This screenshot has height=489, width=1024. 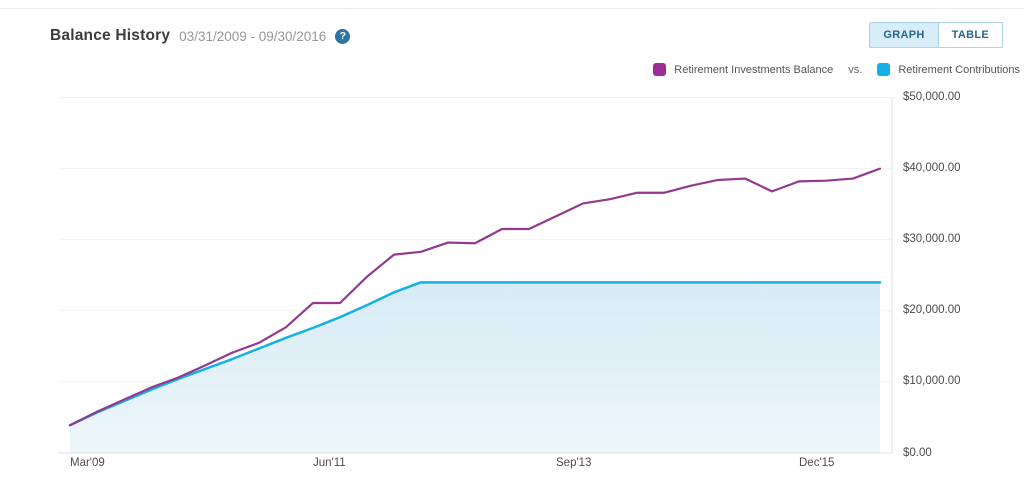 What do you see at coordinates (87, 463) in the screenshot?
I see `x-tick-label: Mar'09` at bounding box center [87, 463].